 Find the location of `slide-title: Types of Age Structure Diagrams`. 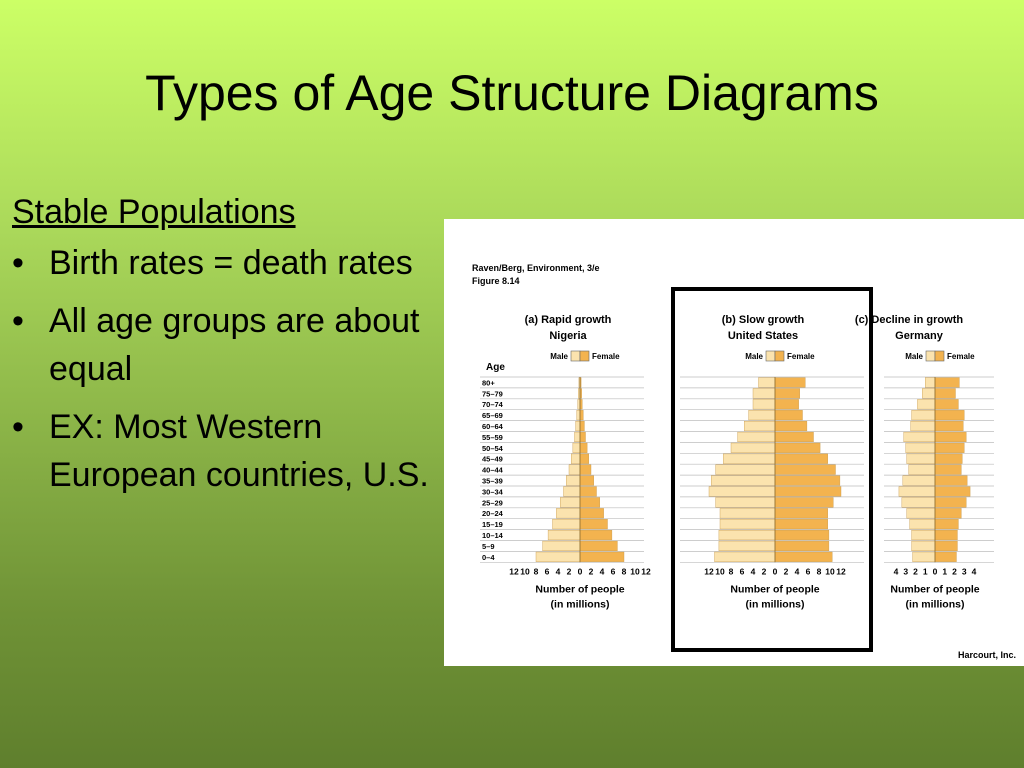

slide-title: Types of Age Structure Diagrams is located at coordinates (512, 93).